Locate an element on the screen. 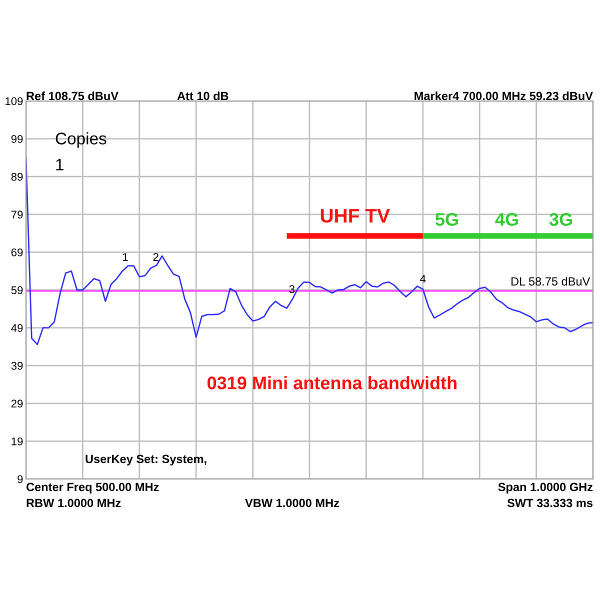 Image resolution: width=600 pixels, height=600 pixels. y-tick-label: 89 is located at coordinates (17, 176).